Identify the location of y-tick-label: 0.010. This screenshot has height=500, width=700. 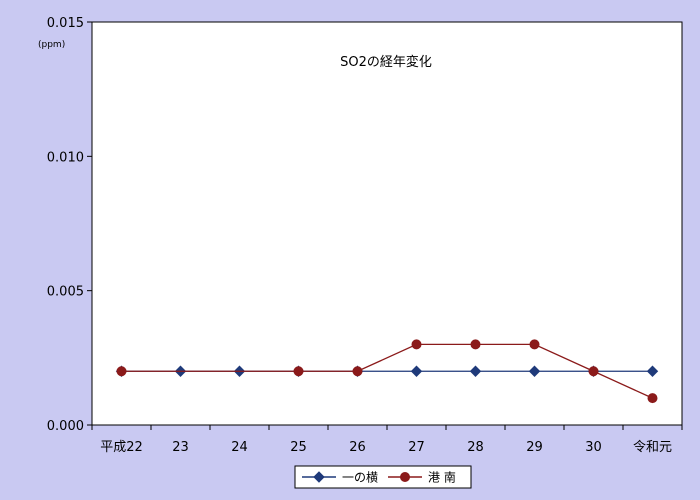
(65, 157).